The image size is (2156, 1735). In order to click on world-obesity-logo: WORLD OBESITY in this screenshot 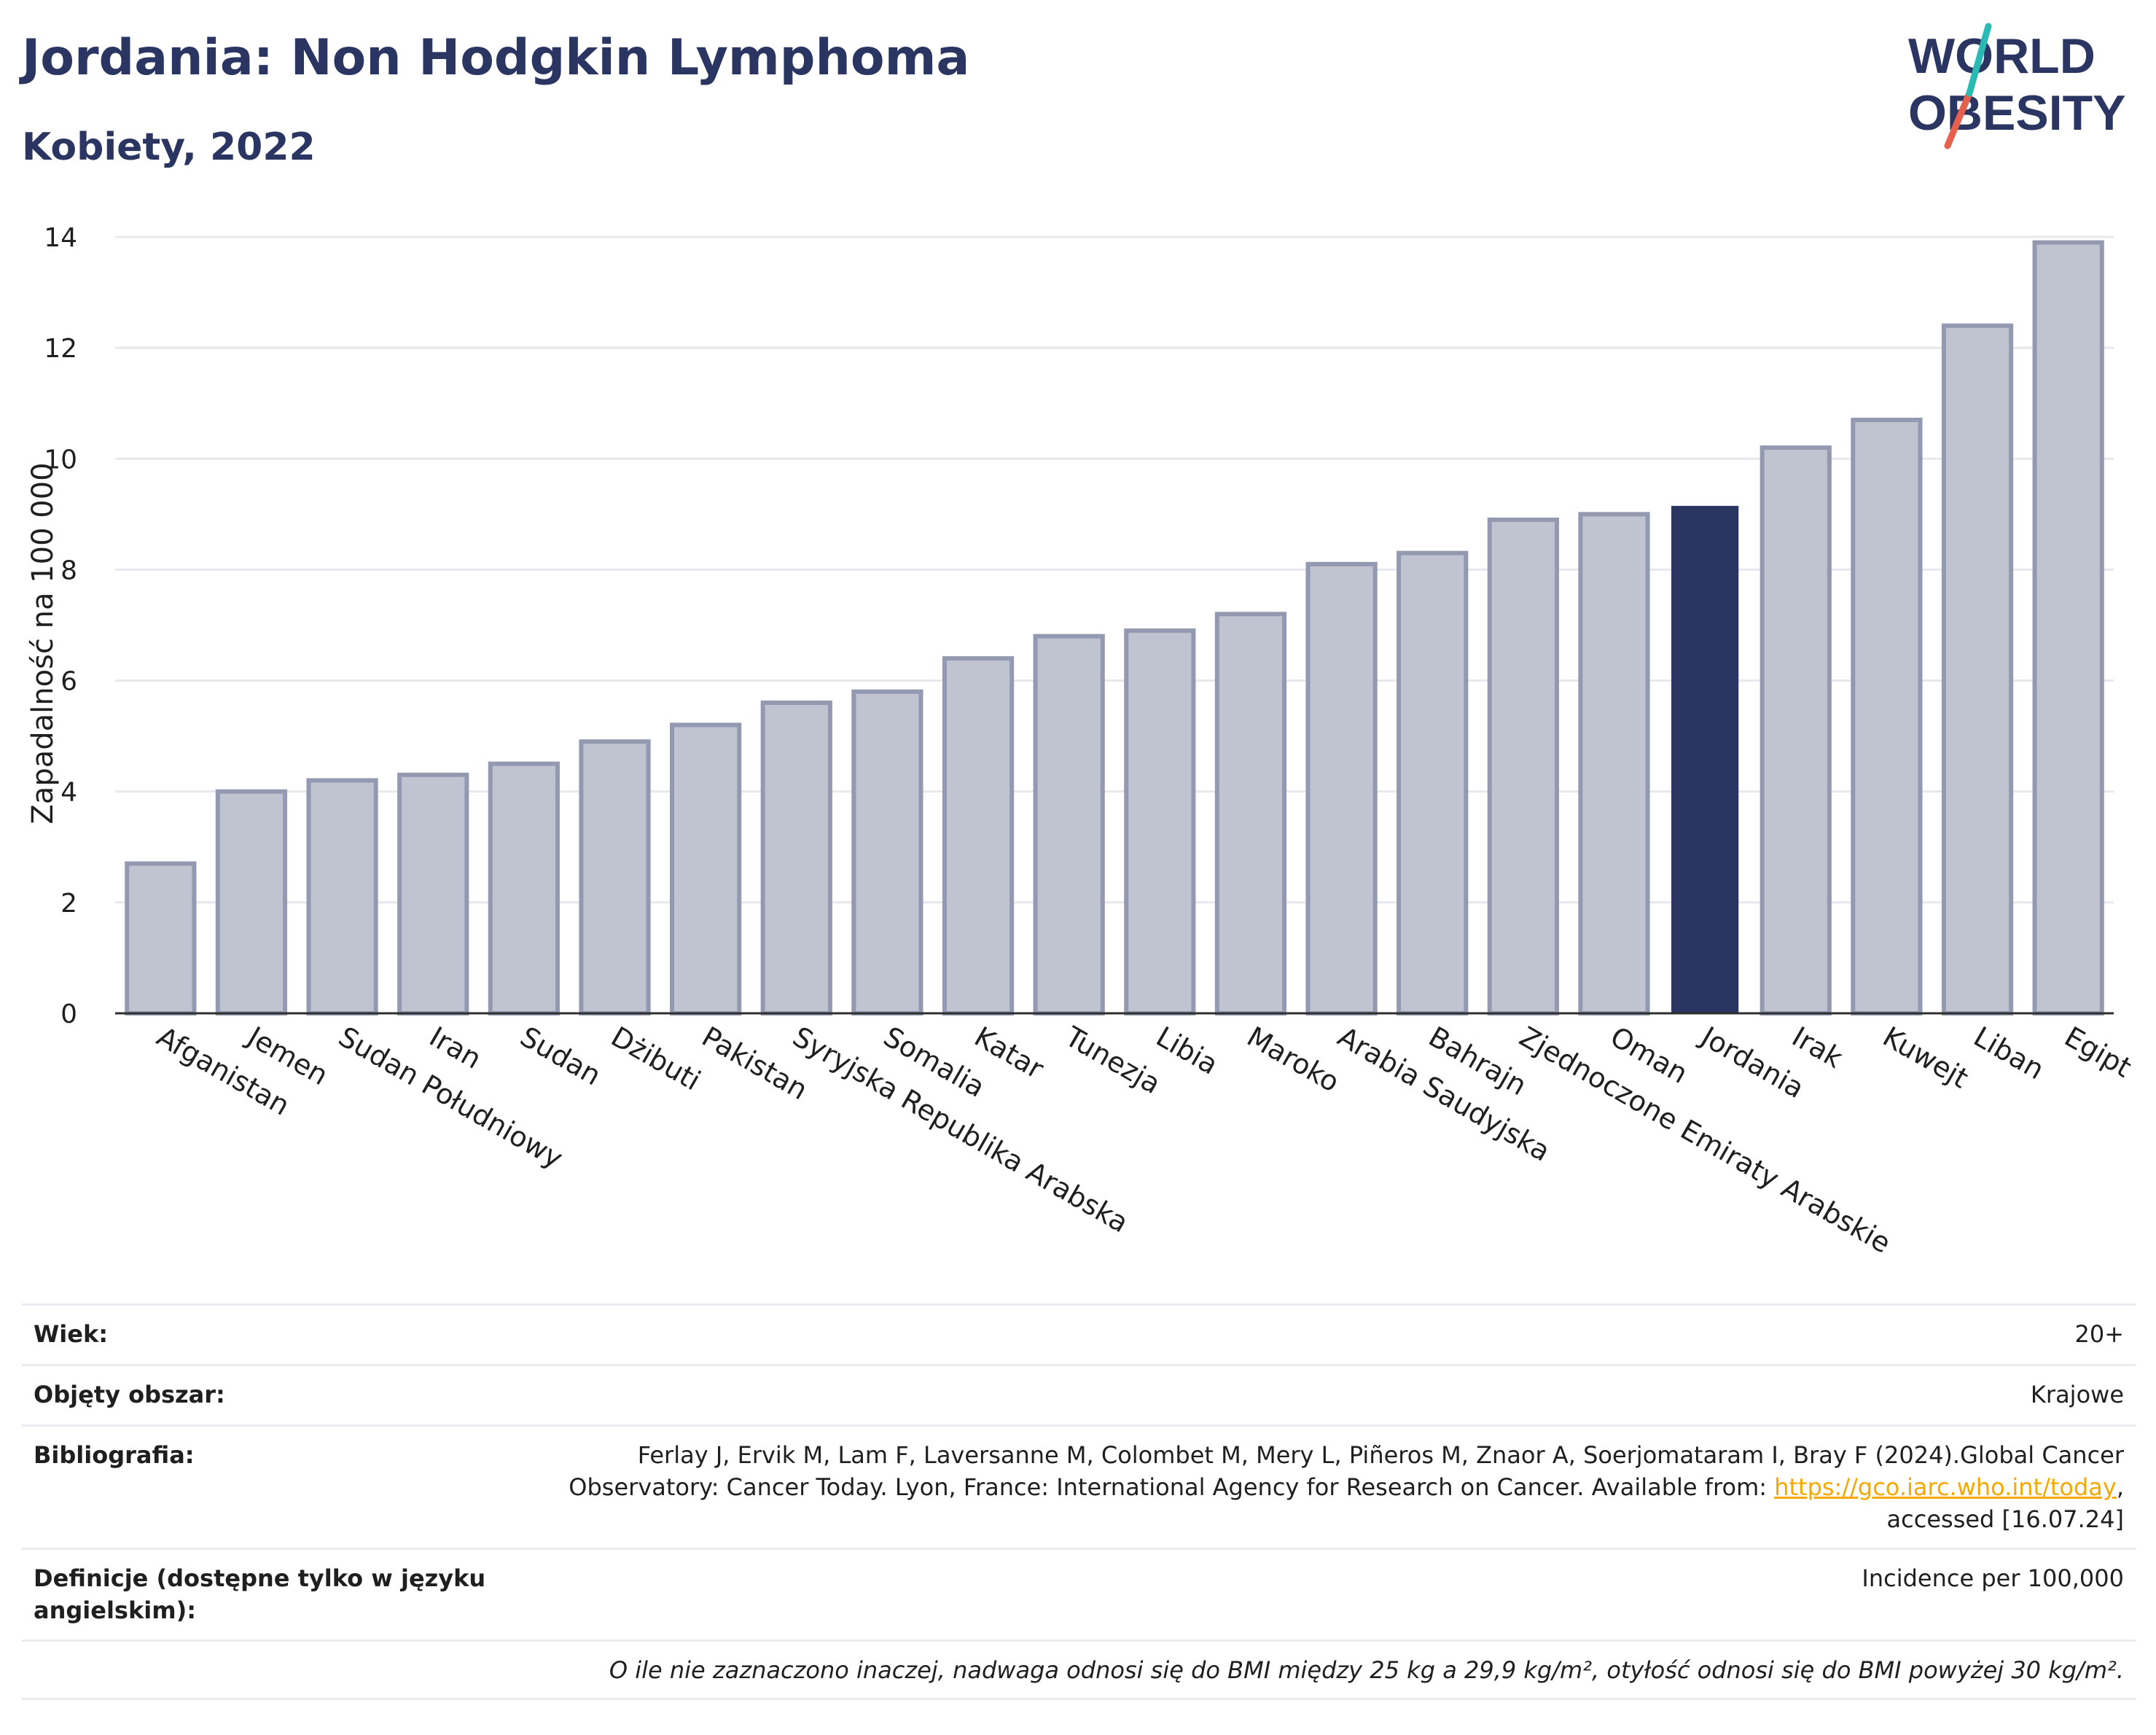, I will do `click(2017, 86)`.